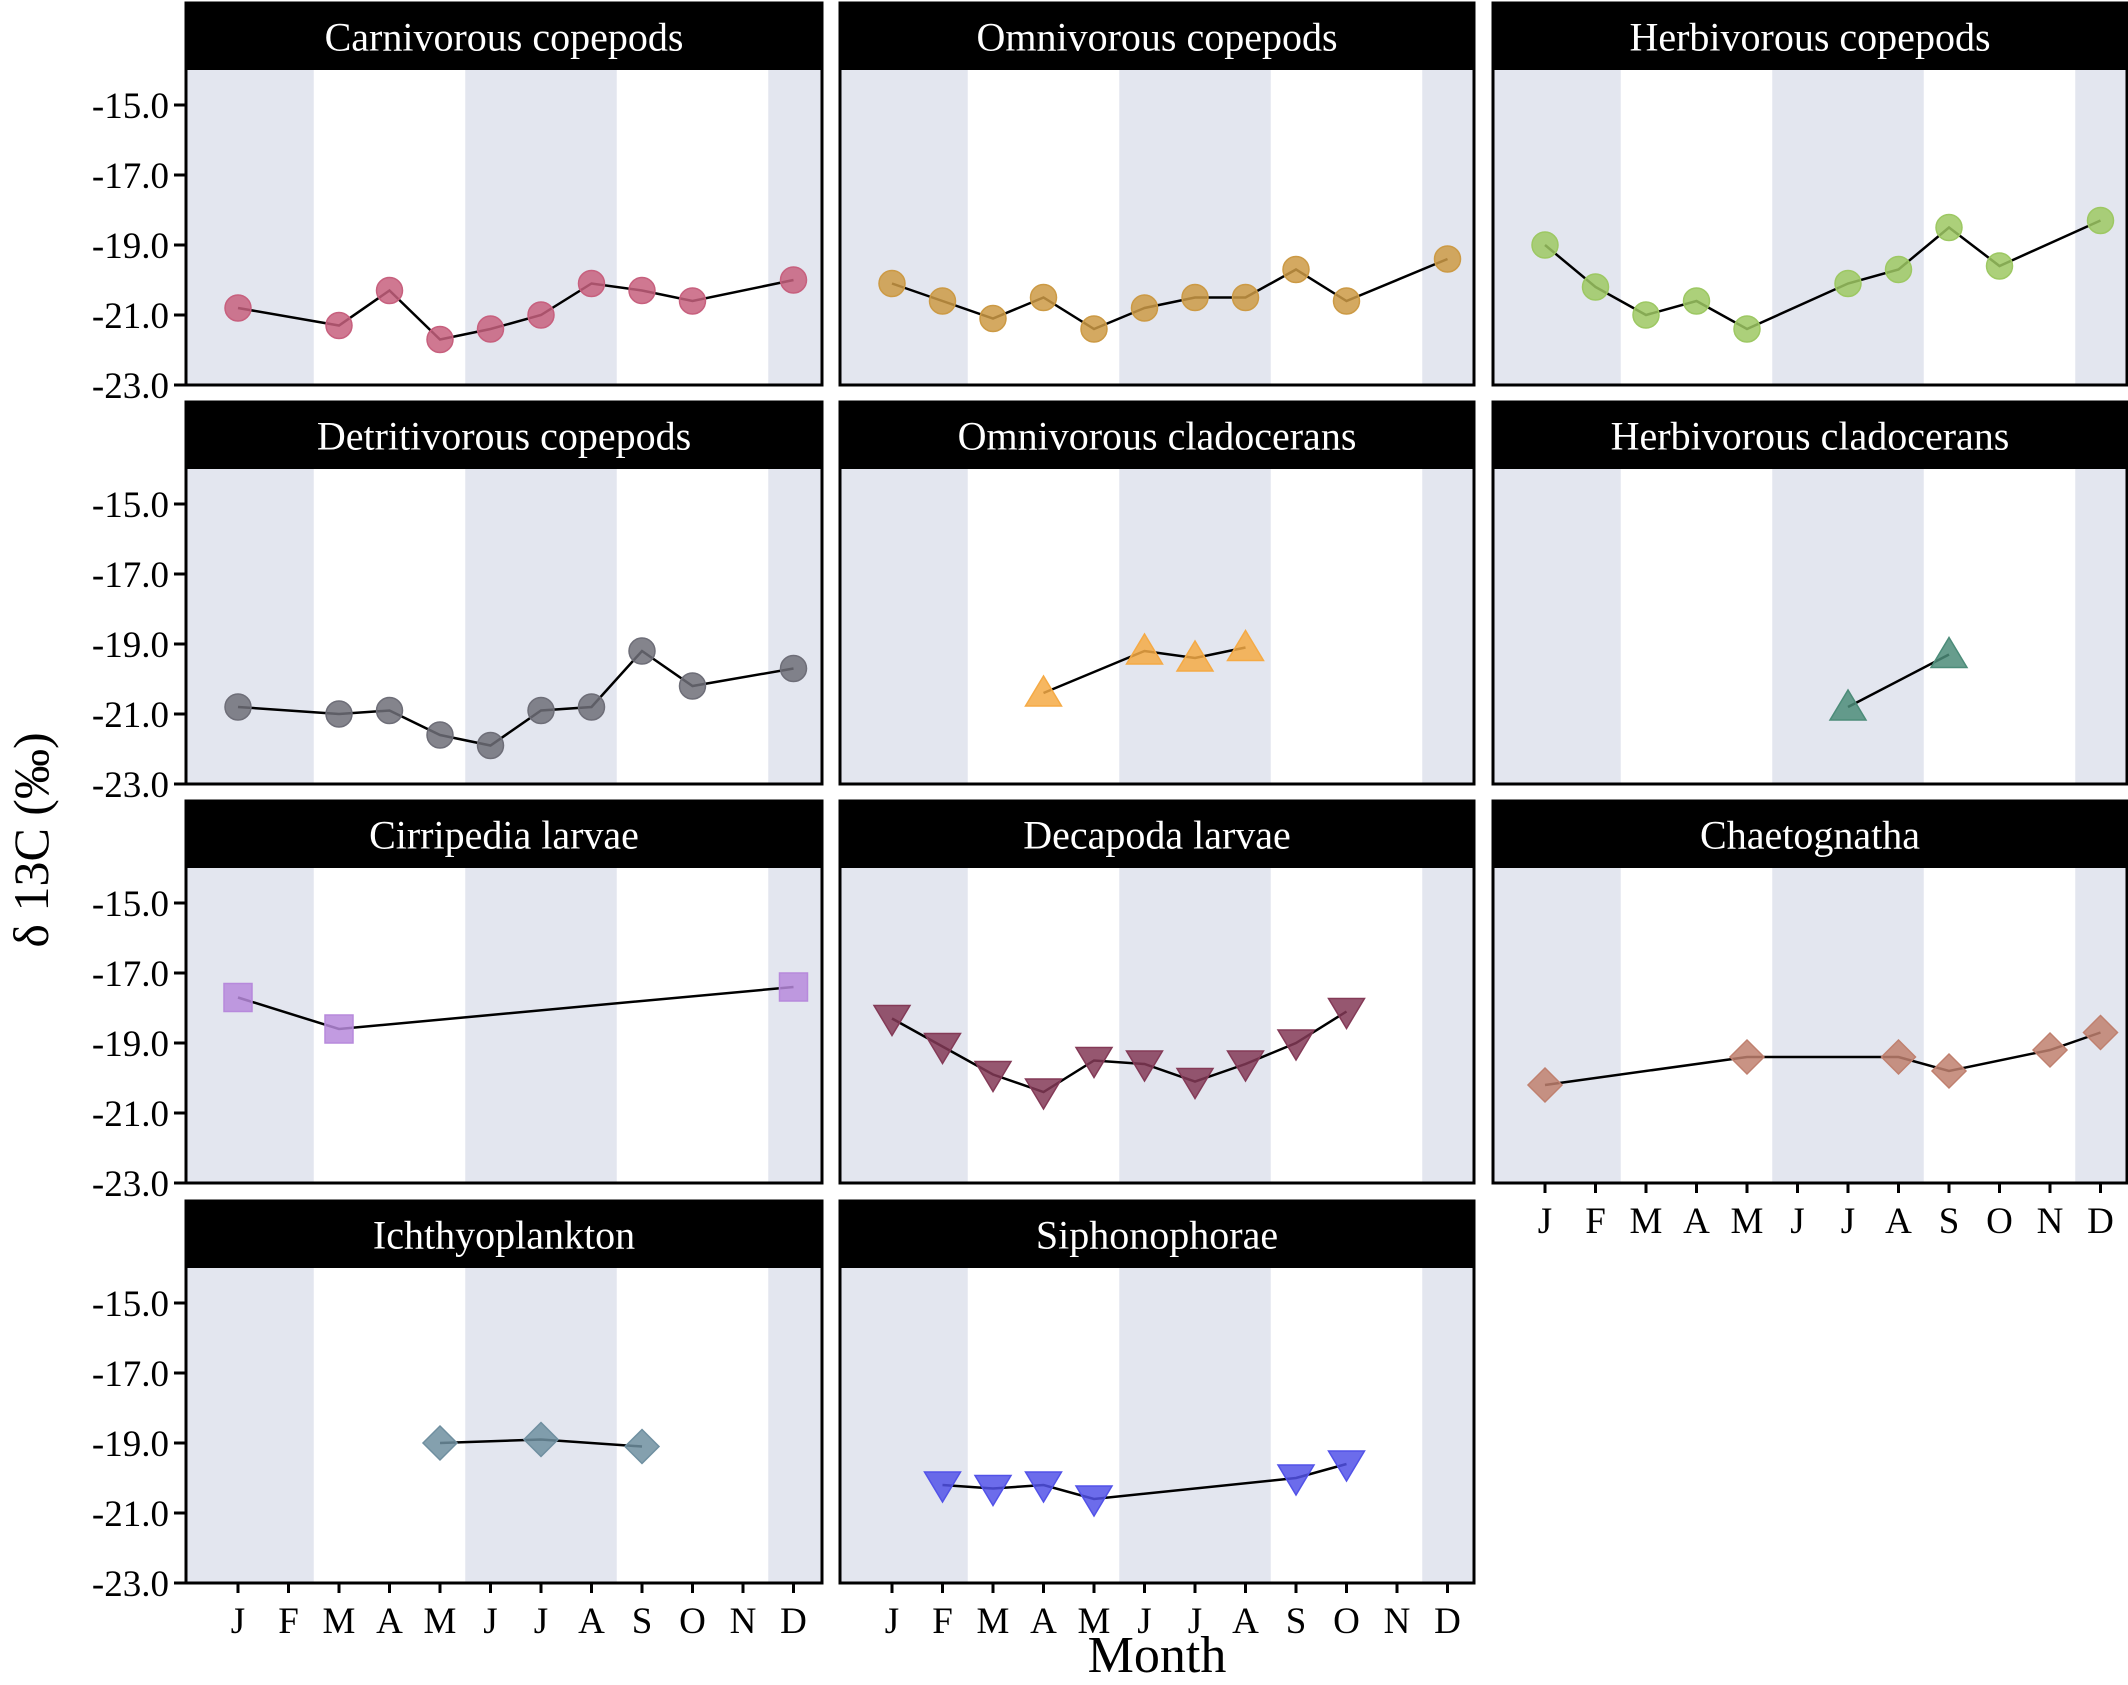 The image size is (2128, 1685). I want to click on panel-cirripedia-larvae: Cirripedia larvae, so click(504, 992).